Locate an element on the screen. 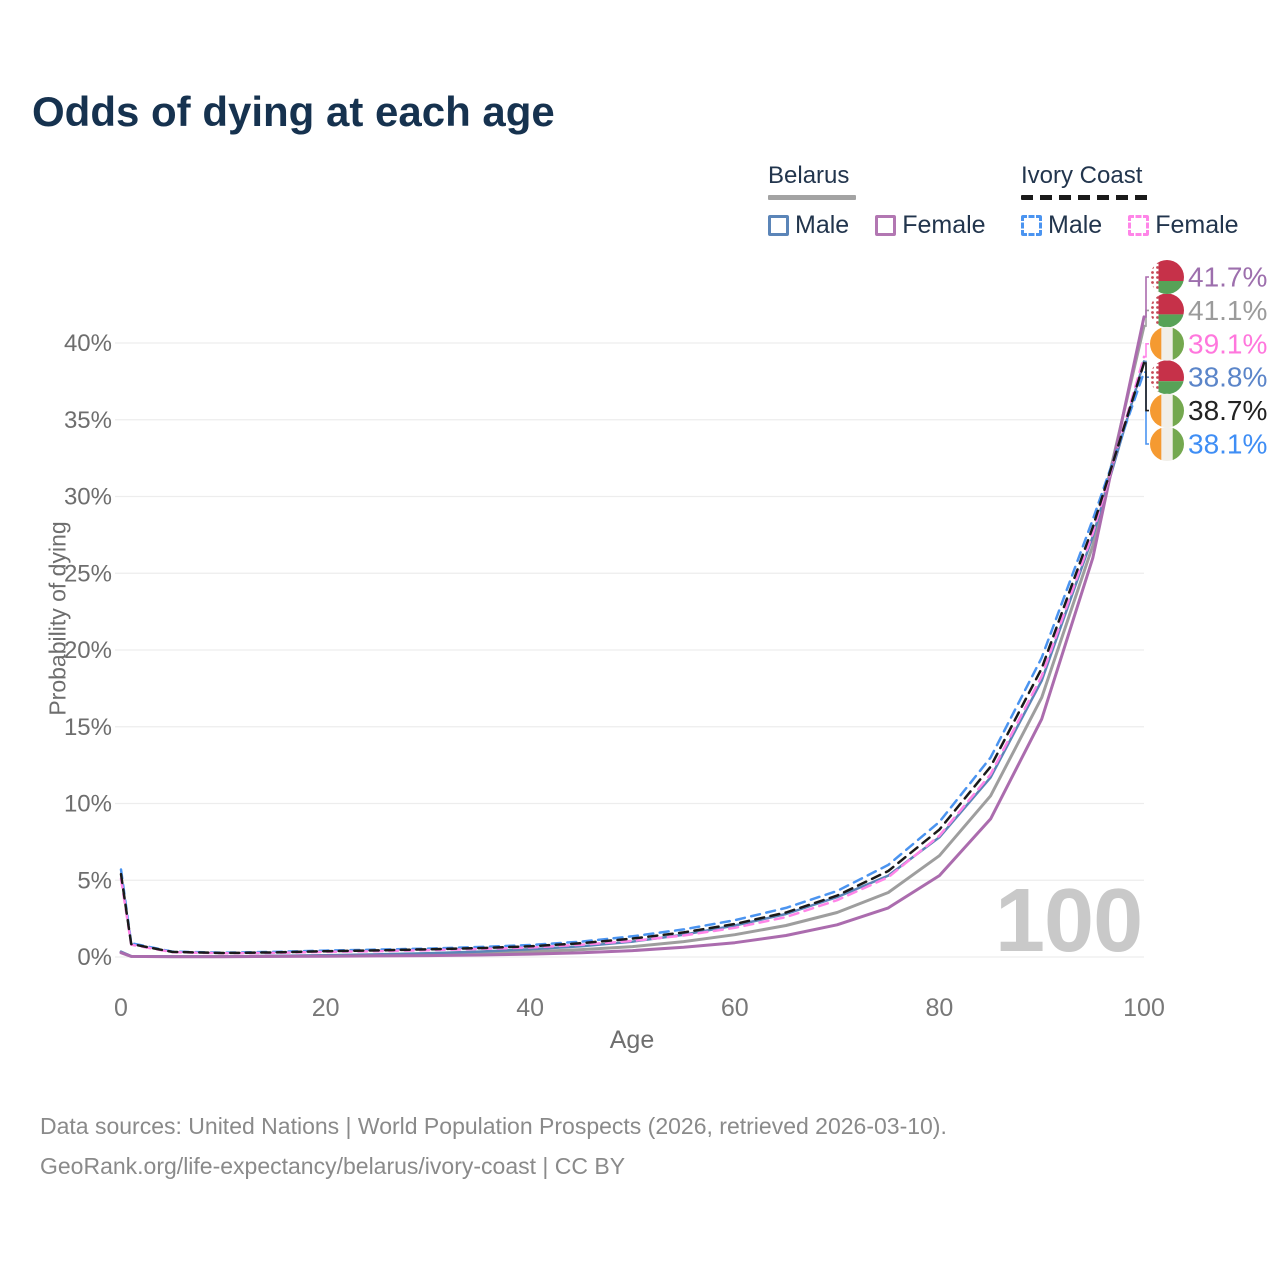  y-tick-20%: 20% is located at coordinates (88, 650).